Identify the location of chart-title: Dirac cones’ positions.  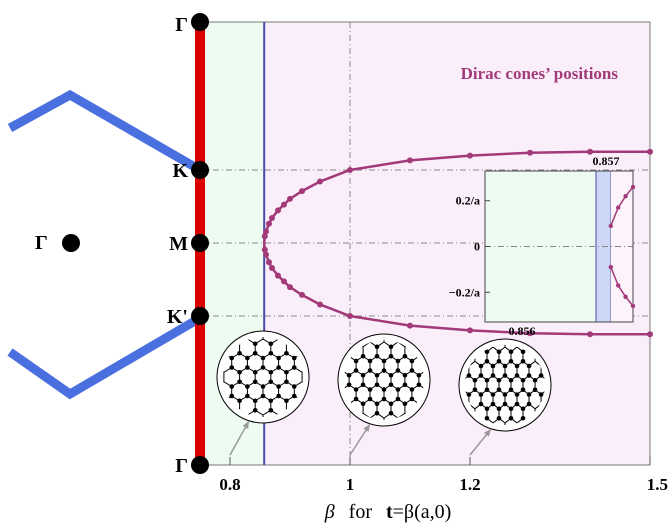
(540, 73).